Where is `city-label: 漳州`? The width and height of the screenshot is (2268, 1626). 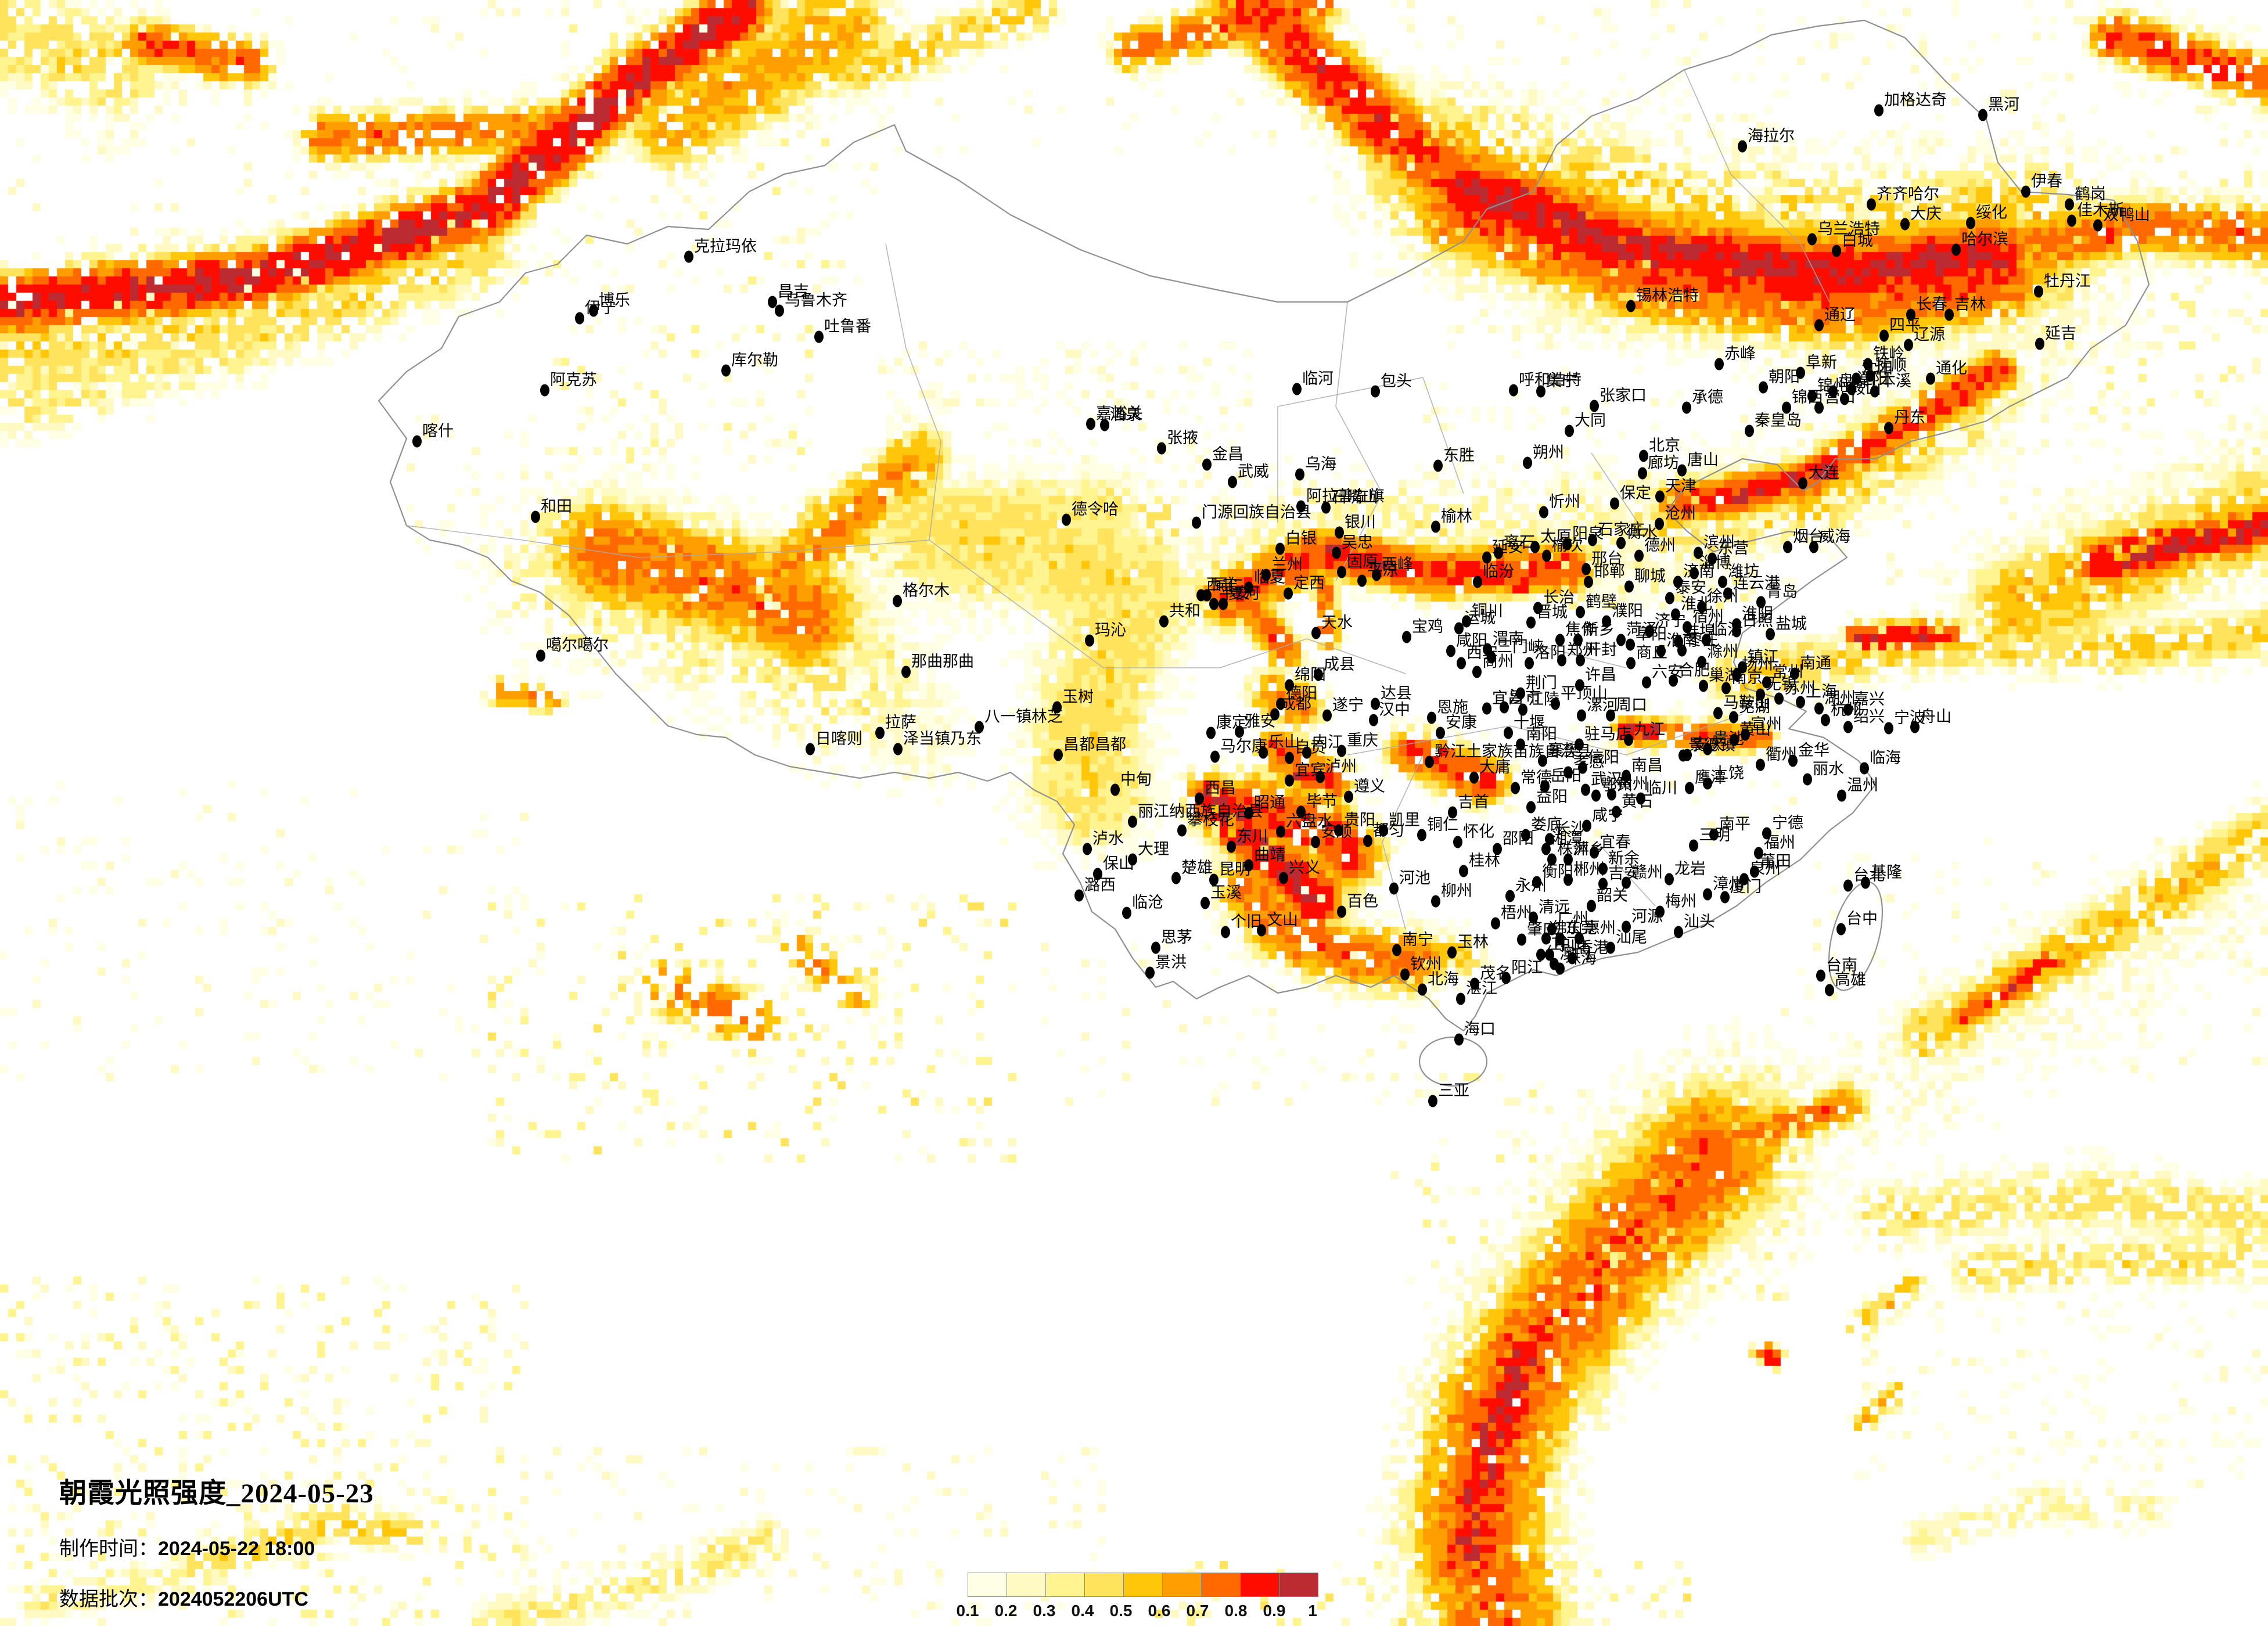
city-label: 漳州 is located at coordinates (1728, 884).